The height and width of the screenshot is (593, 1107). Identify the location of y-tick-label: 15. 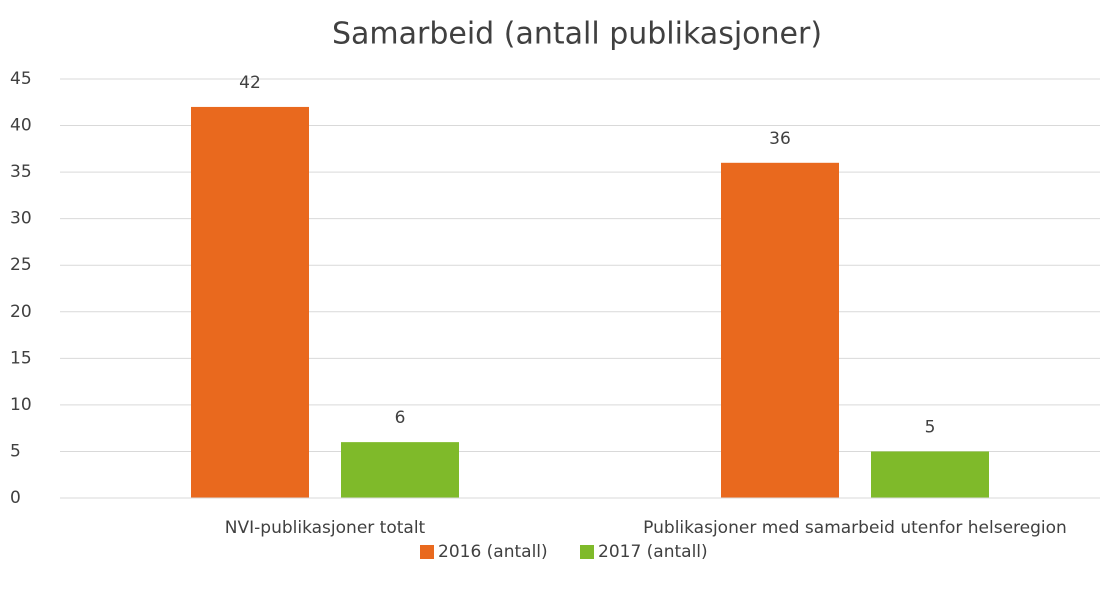
(21, 358).